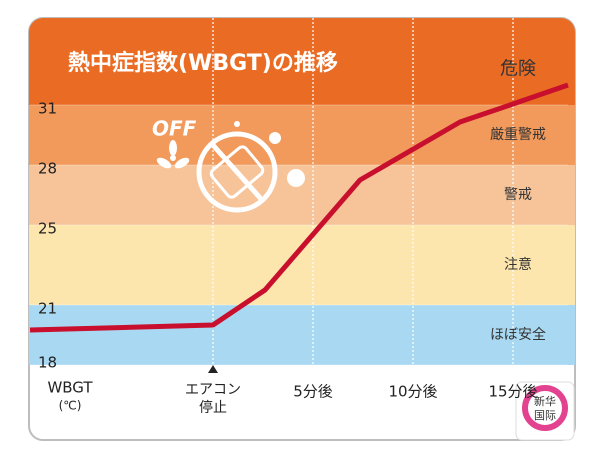 The height and width of the screenshot is (465, 600). Describe the element at coordinates (213, 369) in the screenshot. I see `stop-marker` at that location.